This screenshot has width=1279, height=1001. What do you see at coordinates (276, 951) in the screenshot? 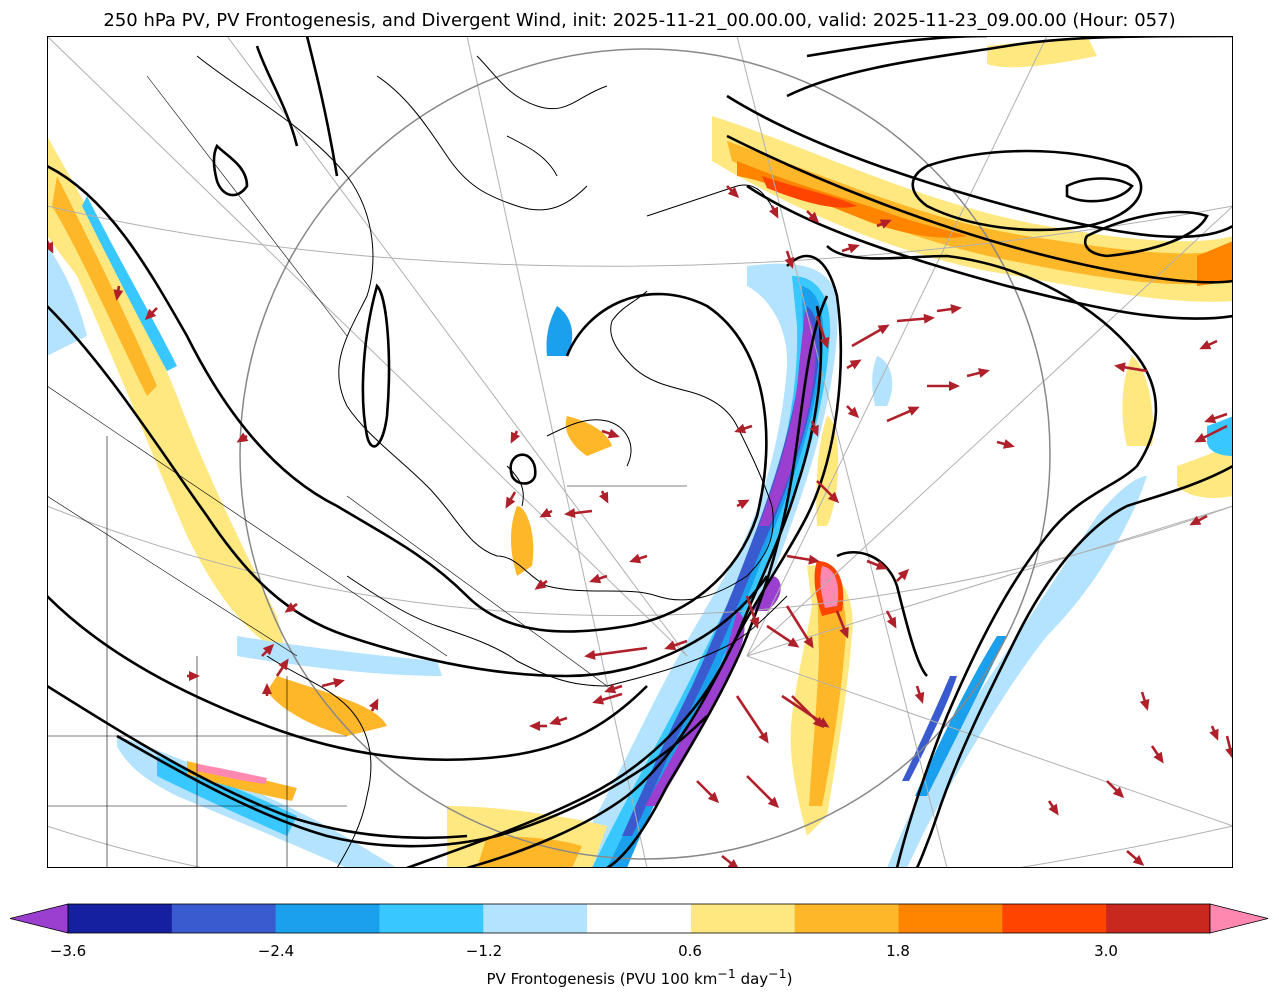
I see `colorbar-tick-label: −2.4` at bounding box center [276, 951].